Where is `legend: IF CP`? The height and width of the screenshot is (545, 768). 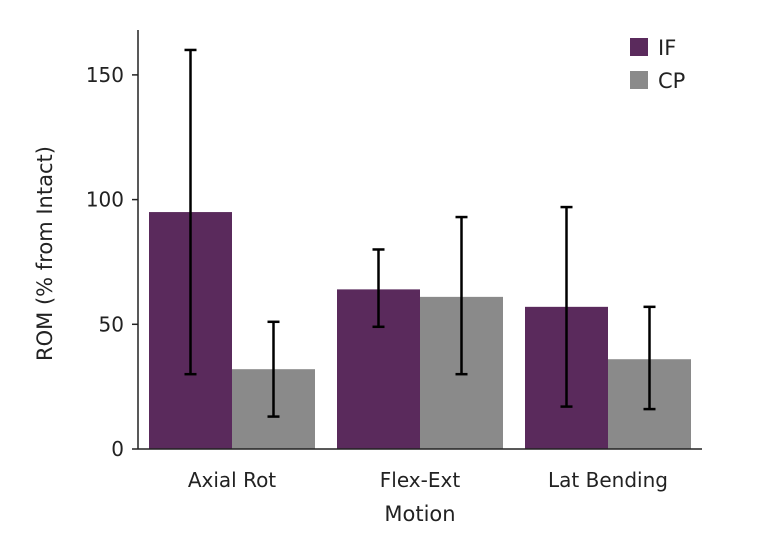
legend: IF CP is located at coordinates (657, 64).